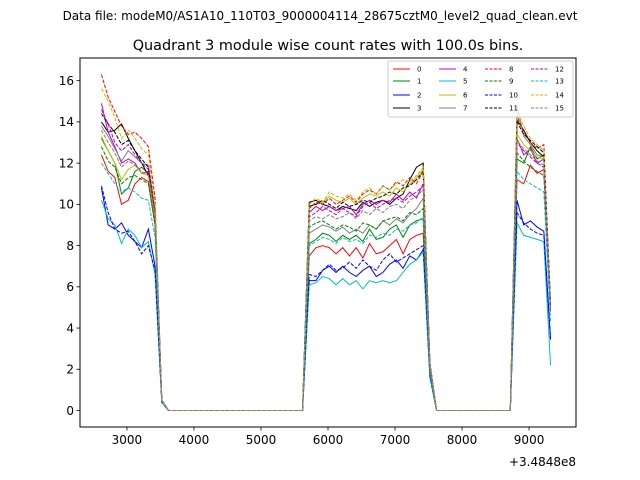  I want to click on legend-label-1: 1, so click(419, 82).